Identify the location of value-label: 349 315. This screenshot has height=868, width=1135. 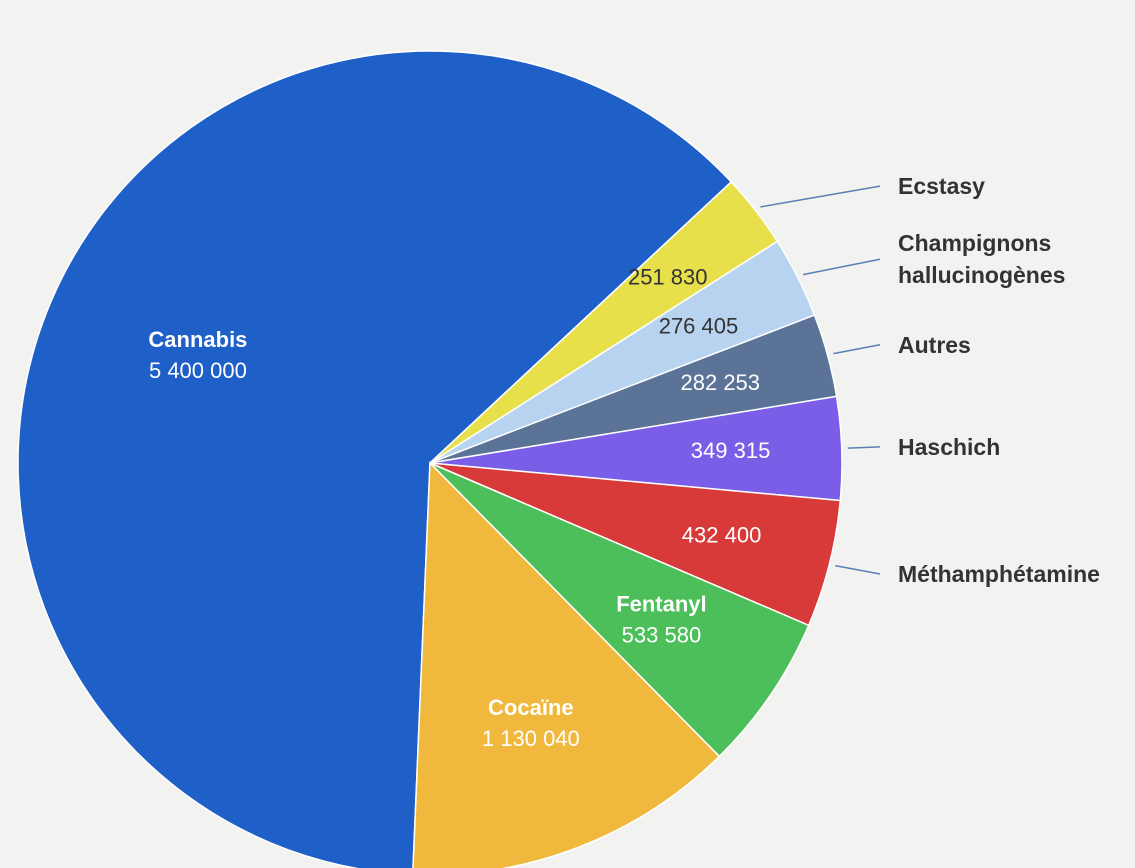
(731, 450).